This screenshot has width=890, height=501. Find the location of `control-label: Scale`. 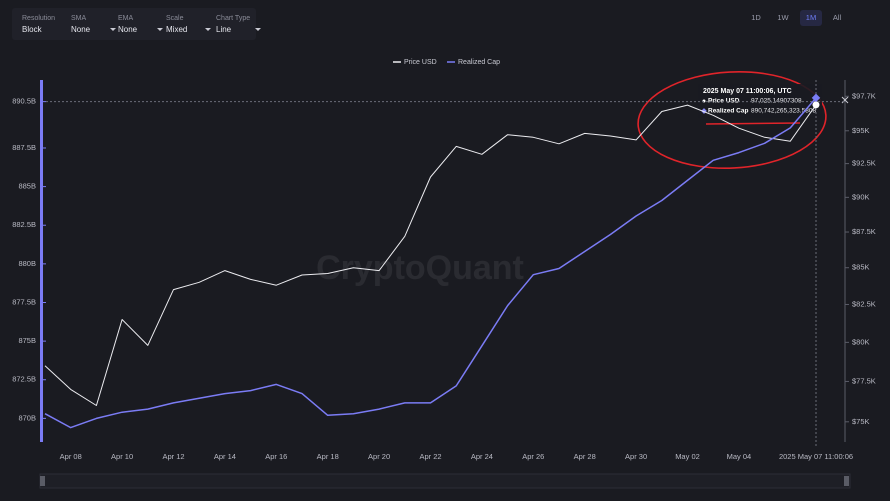

control-label: Scale is located at coordinates (175, 18).